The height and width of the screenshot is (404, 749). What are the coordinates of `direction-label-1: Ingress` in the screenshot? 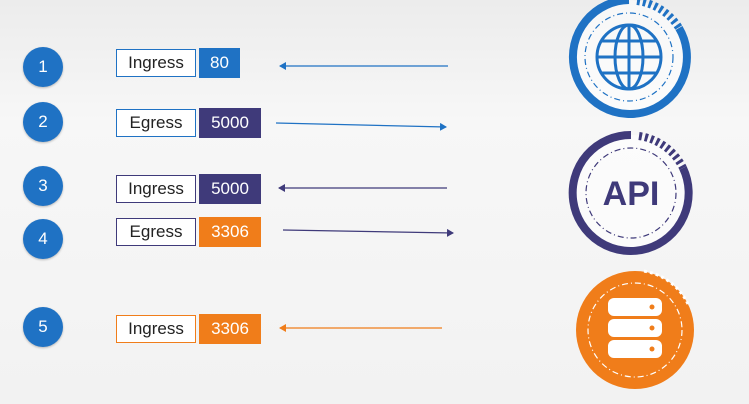 It's located at (156, 63).